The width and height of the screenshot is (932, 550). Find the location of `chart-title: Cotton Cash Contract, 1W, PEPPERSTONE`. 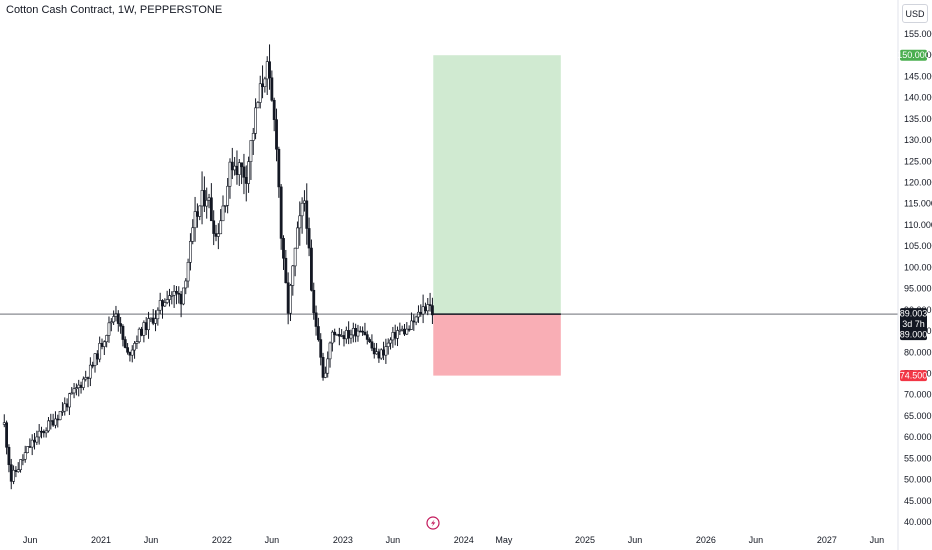

chart-title: Cotton Cash Contract, 1W, PEPPERSTONE is located at coordinates (114, 10).